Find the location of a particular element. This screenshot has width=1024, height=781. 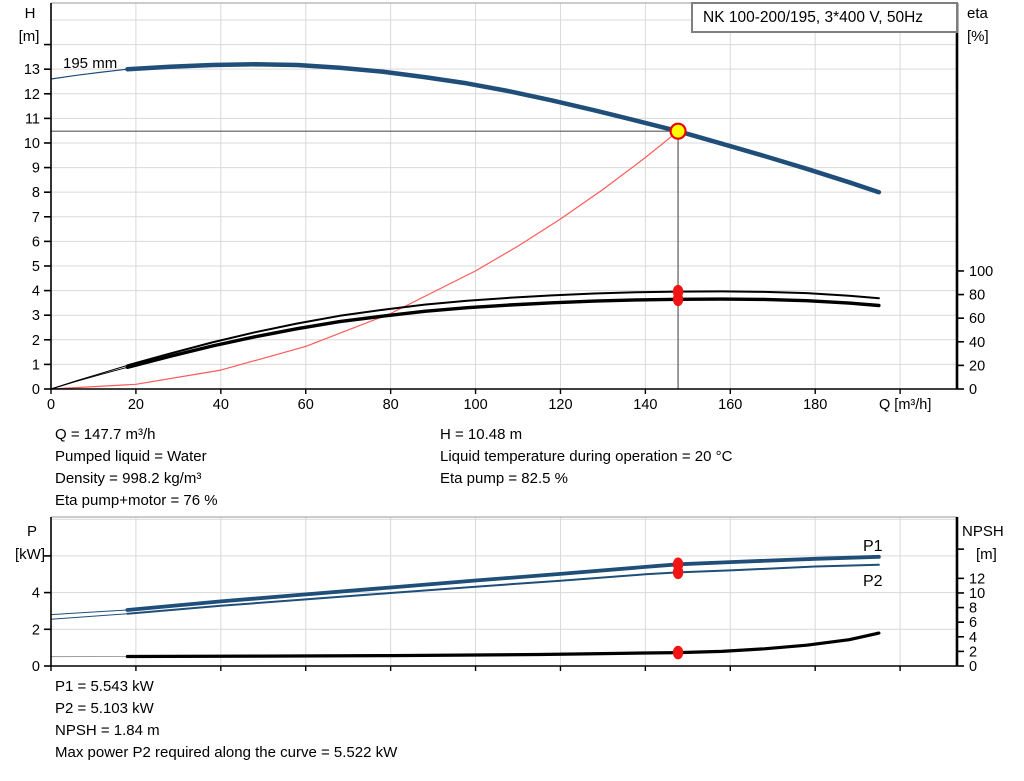

chart-label: P is located at coordinates (32, 531).